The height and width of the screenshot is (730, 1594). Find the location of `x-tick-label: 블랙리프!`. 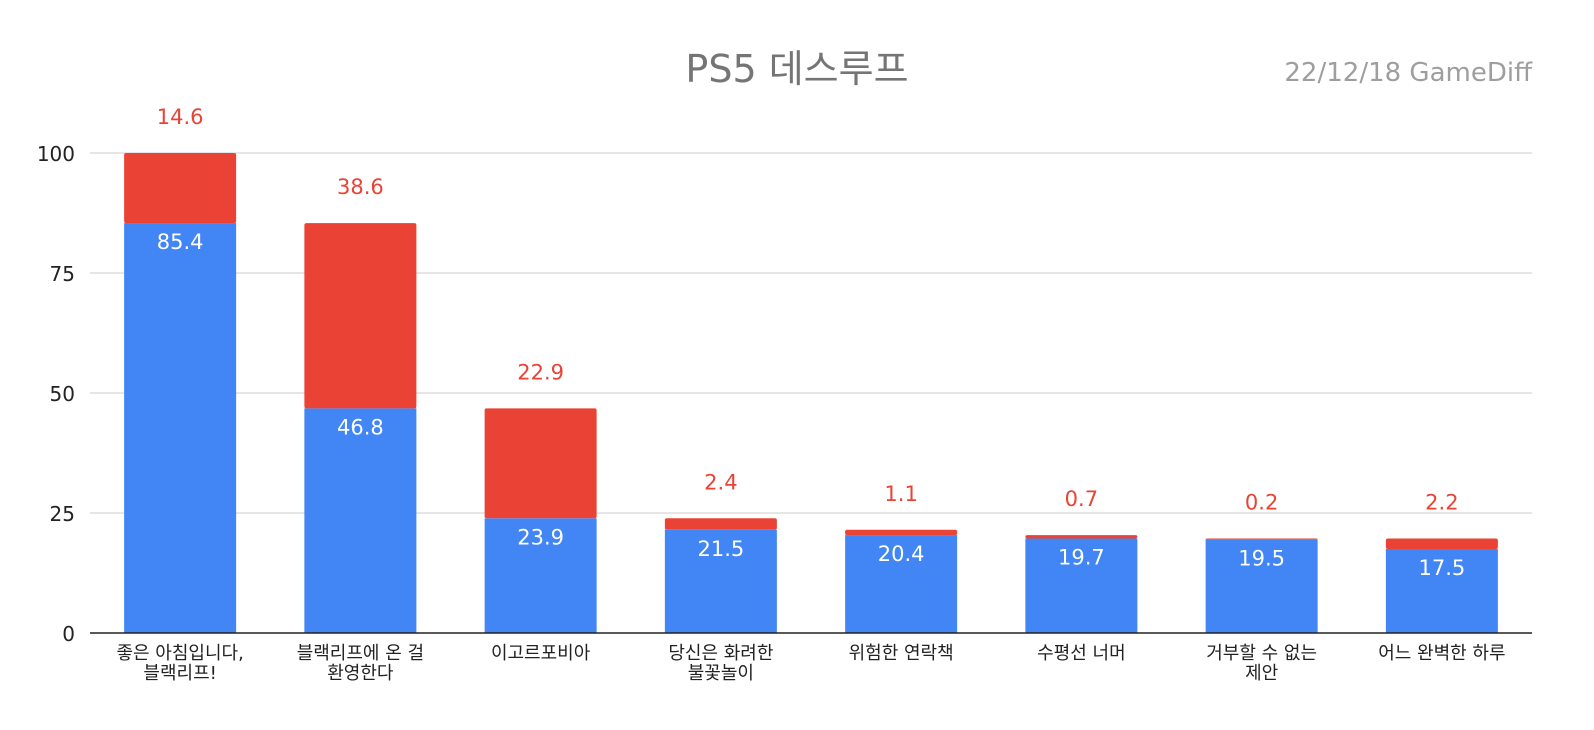

x-tick-label: 블랙리프! is located at coordinates (179, 673).